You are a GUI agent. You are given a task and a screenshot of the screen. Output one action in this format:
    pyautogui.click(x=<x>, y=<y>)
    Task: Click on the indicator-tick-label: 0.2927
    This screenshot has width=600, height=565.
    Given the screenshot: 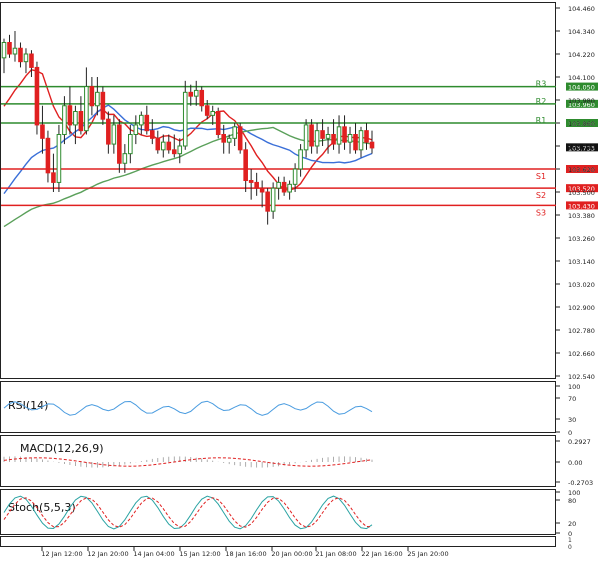 What is the action you would take?
    pyautogui.click(x=579, y=442)
    